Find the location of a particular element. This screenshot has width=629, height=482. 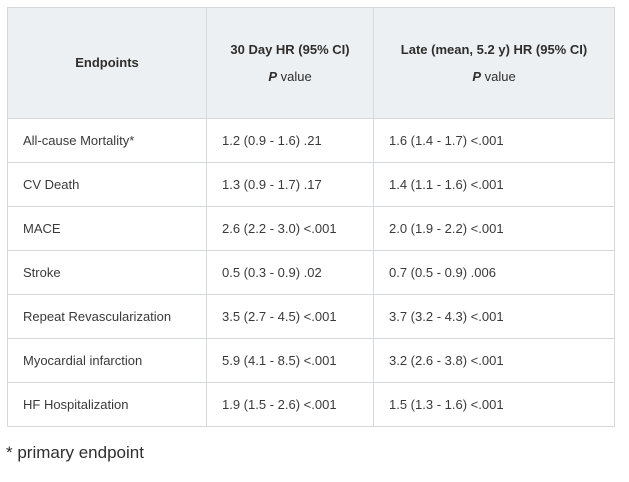

header-endpoints-label: Endpoints is located at coordinates (107, 62).